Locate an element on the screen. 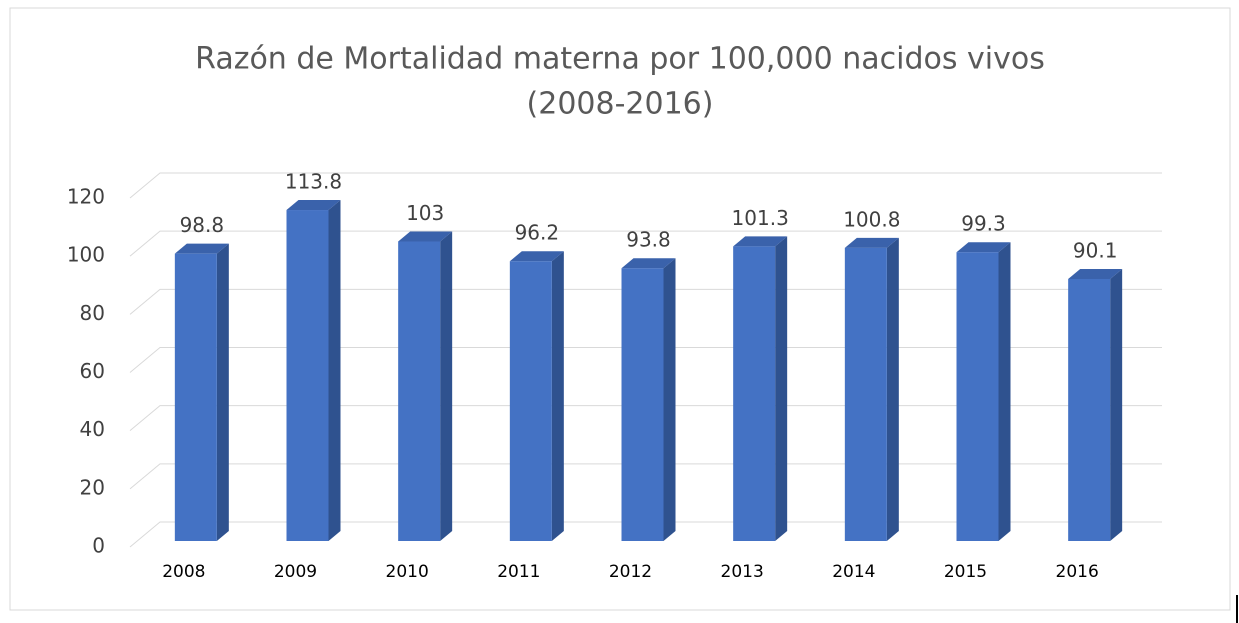 This screenshot has height=623, width=1239. x-tick-label: 2008 is located at coordinates (183, 572).